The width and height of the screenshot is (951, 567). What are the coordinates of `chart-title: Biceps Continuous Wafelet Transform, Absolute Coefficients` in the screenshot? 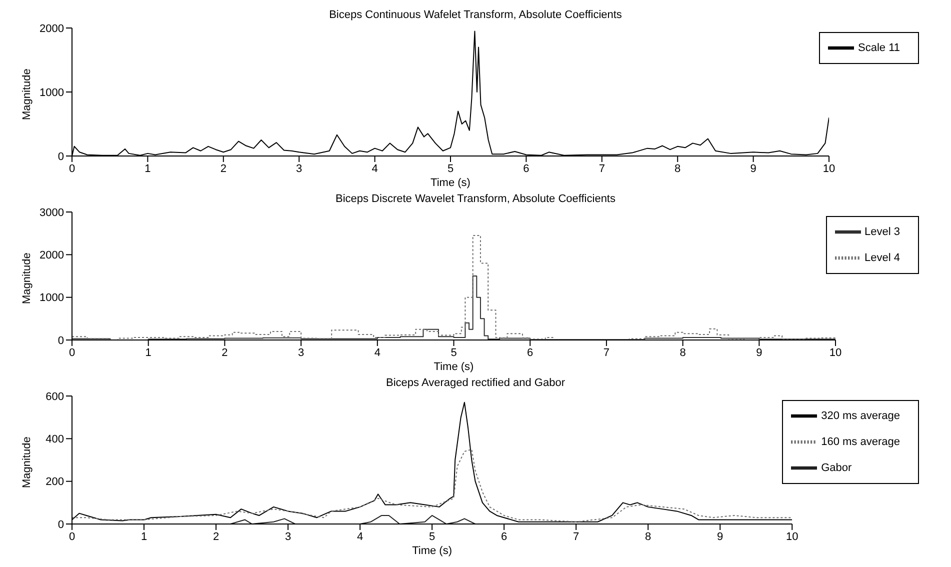 It's located at (475, 15).